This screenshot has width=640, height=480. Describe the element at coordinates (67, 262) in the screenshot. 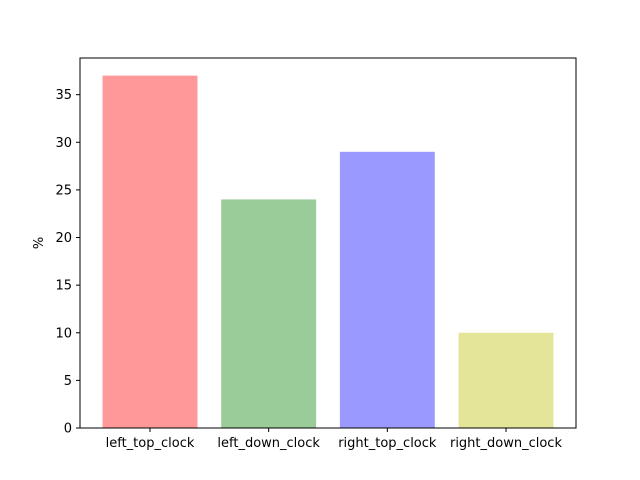

I see `y-axis-ticks: 0 5 10 15 20 25 30 35` at that location.